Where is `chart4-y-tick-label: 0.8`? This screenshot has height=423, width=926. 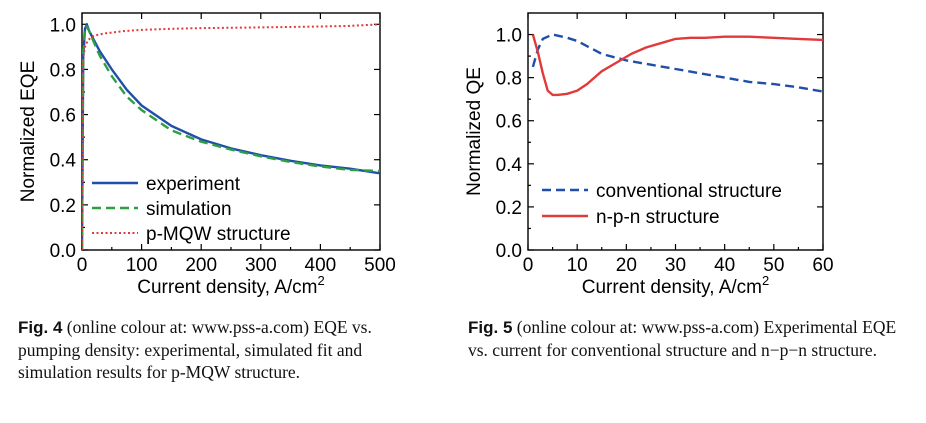 chart4-y-tick-label: 0.8 is located at coordinates (63, 70).